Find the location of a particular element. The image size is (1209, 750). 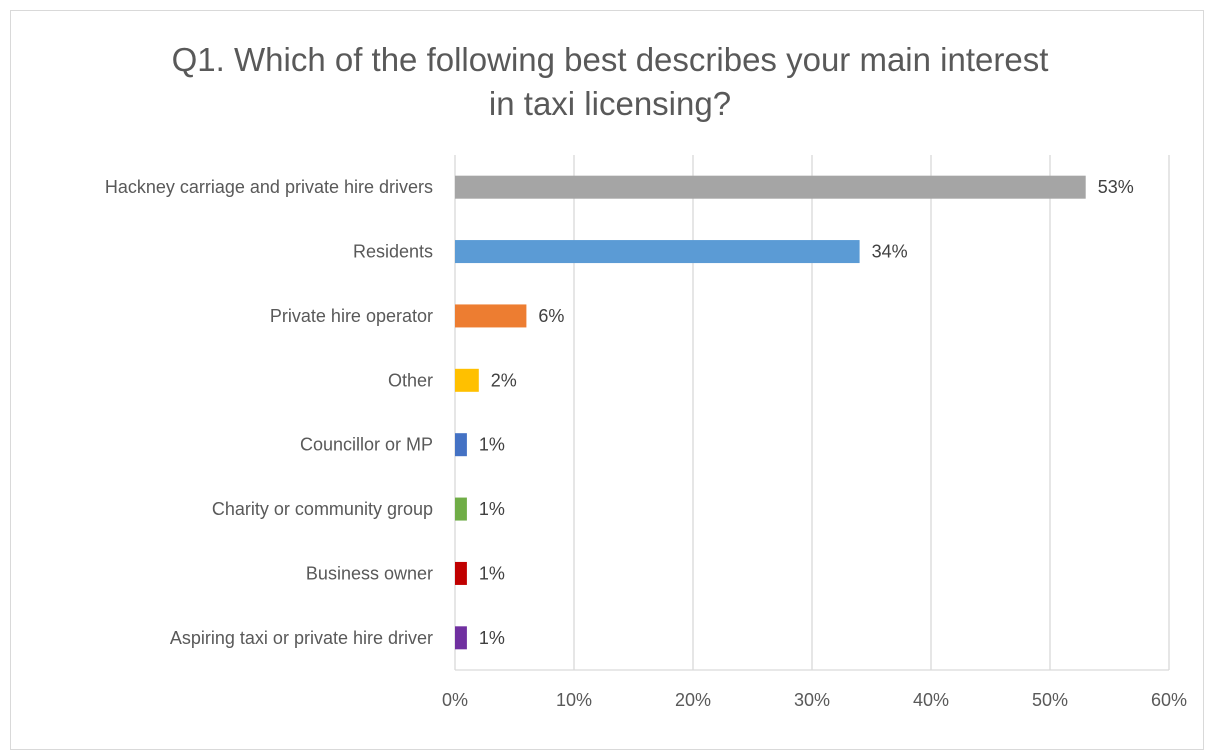

x-tick-label: 10% is located at coordinates (574, 700).